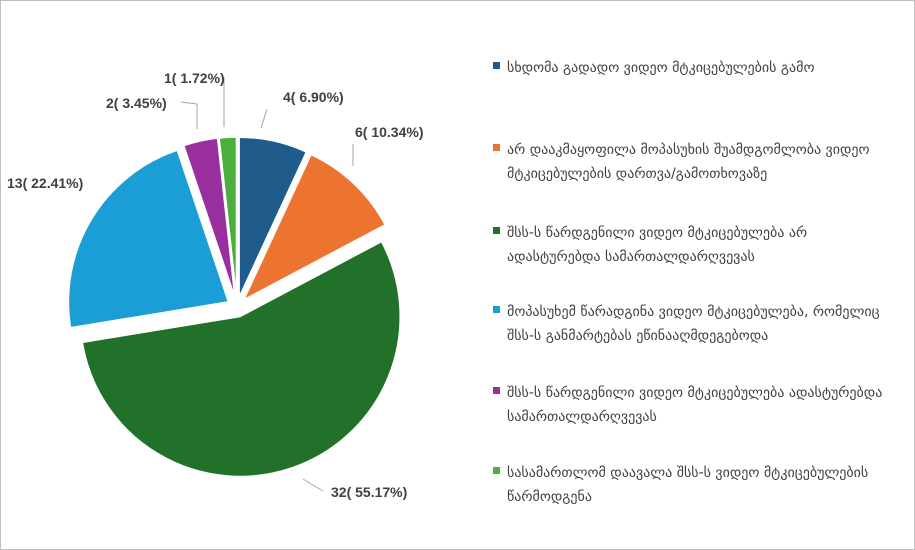  I want to click on data-label-3: 32( 55.17%), so click(369, 492).